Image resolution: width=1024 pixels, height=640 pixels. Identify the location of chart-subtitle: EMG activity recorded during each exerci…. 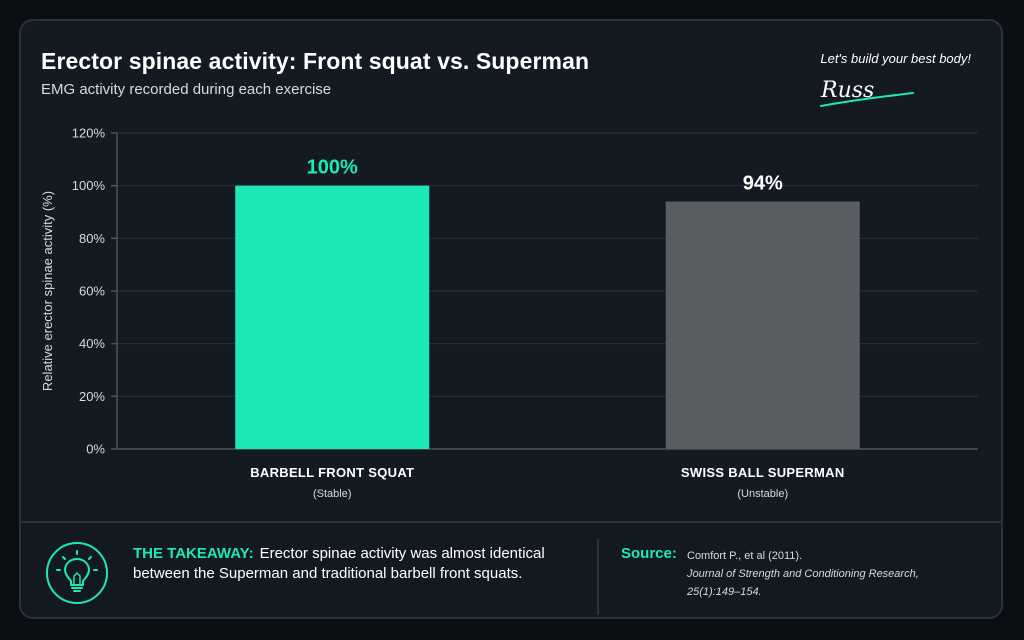
(186, 89).